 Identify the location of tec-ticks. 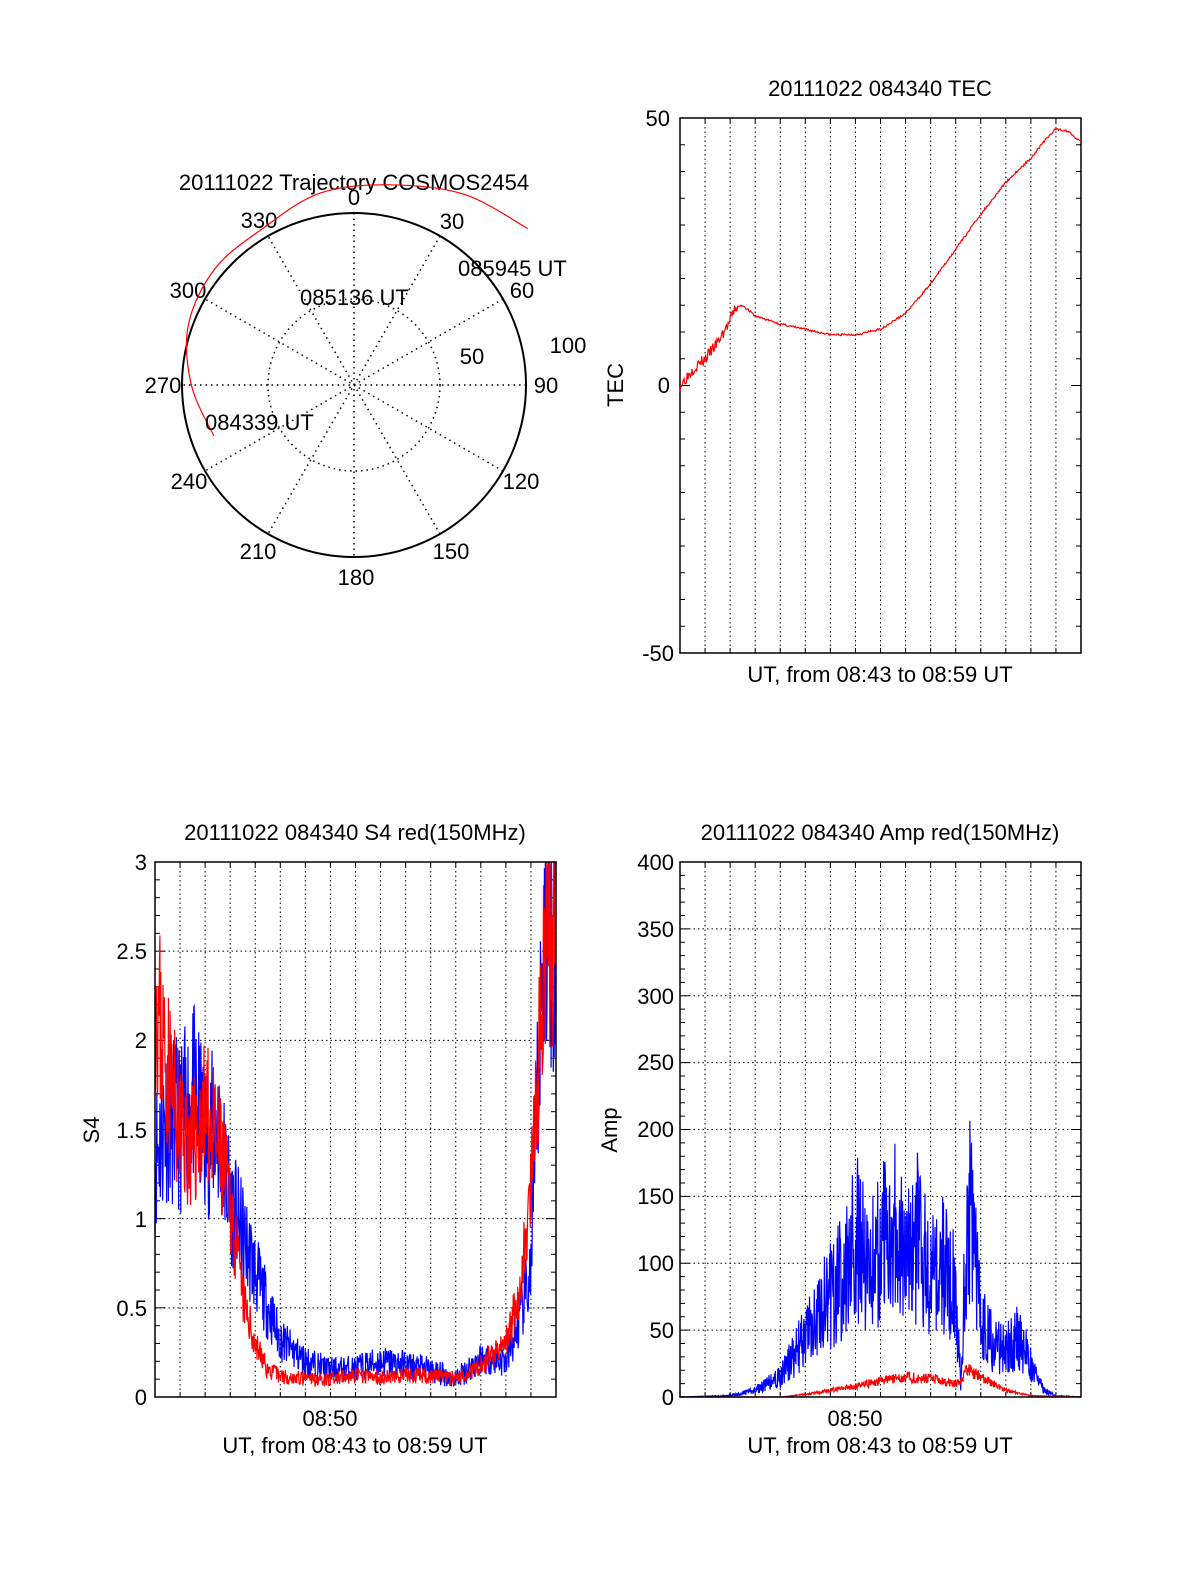
(880, 385).